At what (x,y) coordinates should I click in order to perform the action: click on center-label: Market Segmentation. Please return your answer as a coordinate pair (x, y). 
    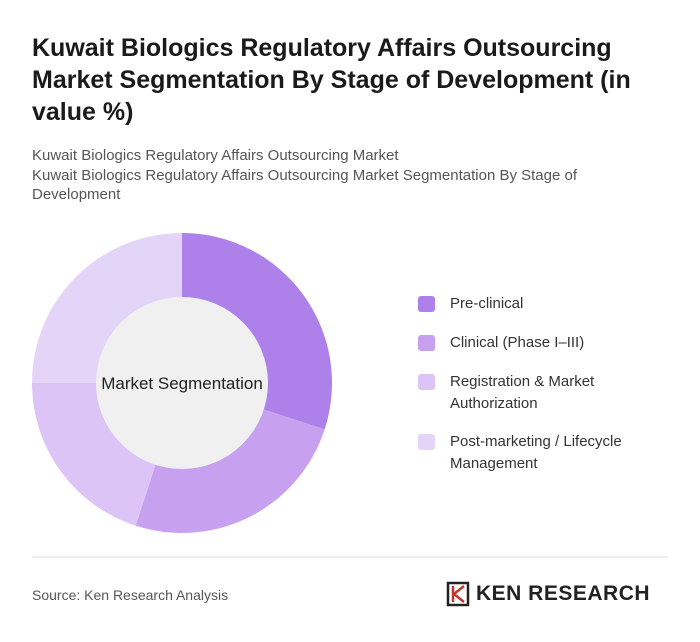
    Looking at the image, I should click on (182, 383).